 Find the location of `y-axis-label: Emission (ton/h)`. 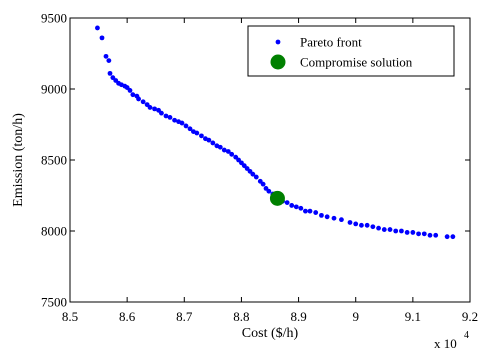

y-axis-label: Emission (ton/h) is located at coordinates (18, 160).